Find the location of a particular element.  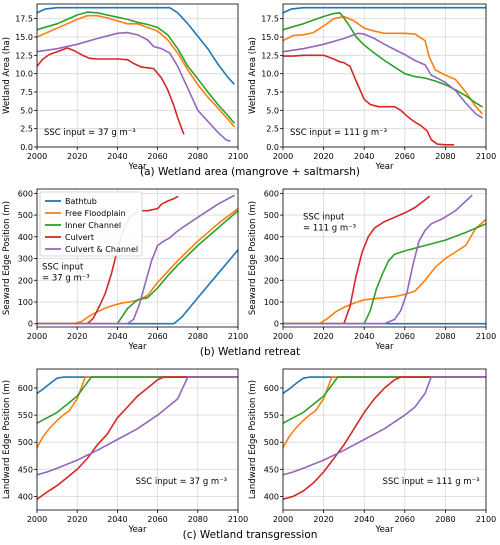

y-tick-label: 0.0 is located at coordinates (26, 147).